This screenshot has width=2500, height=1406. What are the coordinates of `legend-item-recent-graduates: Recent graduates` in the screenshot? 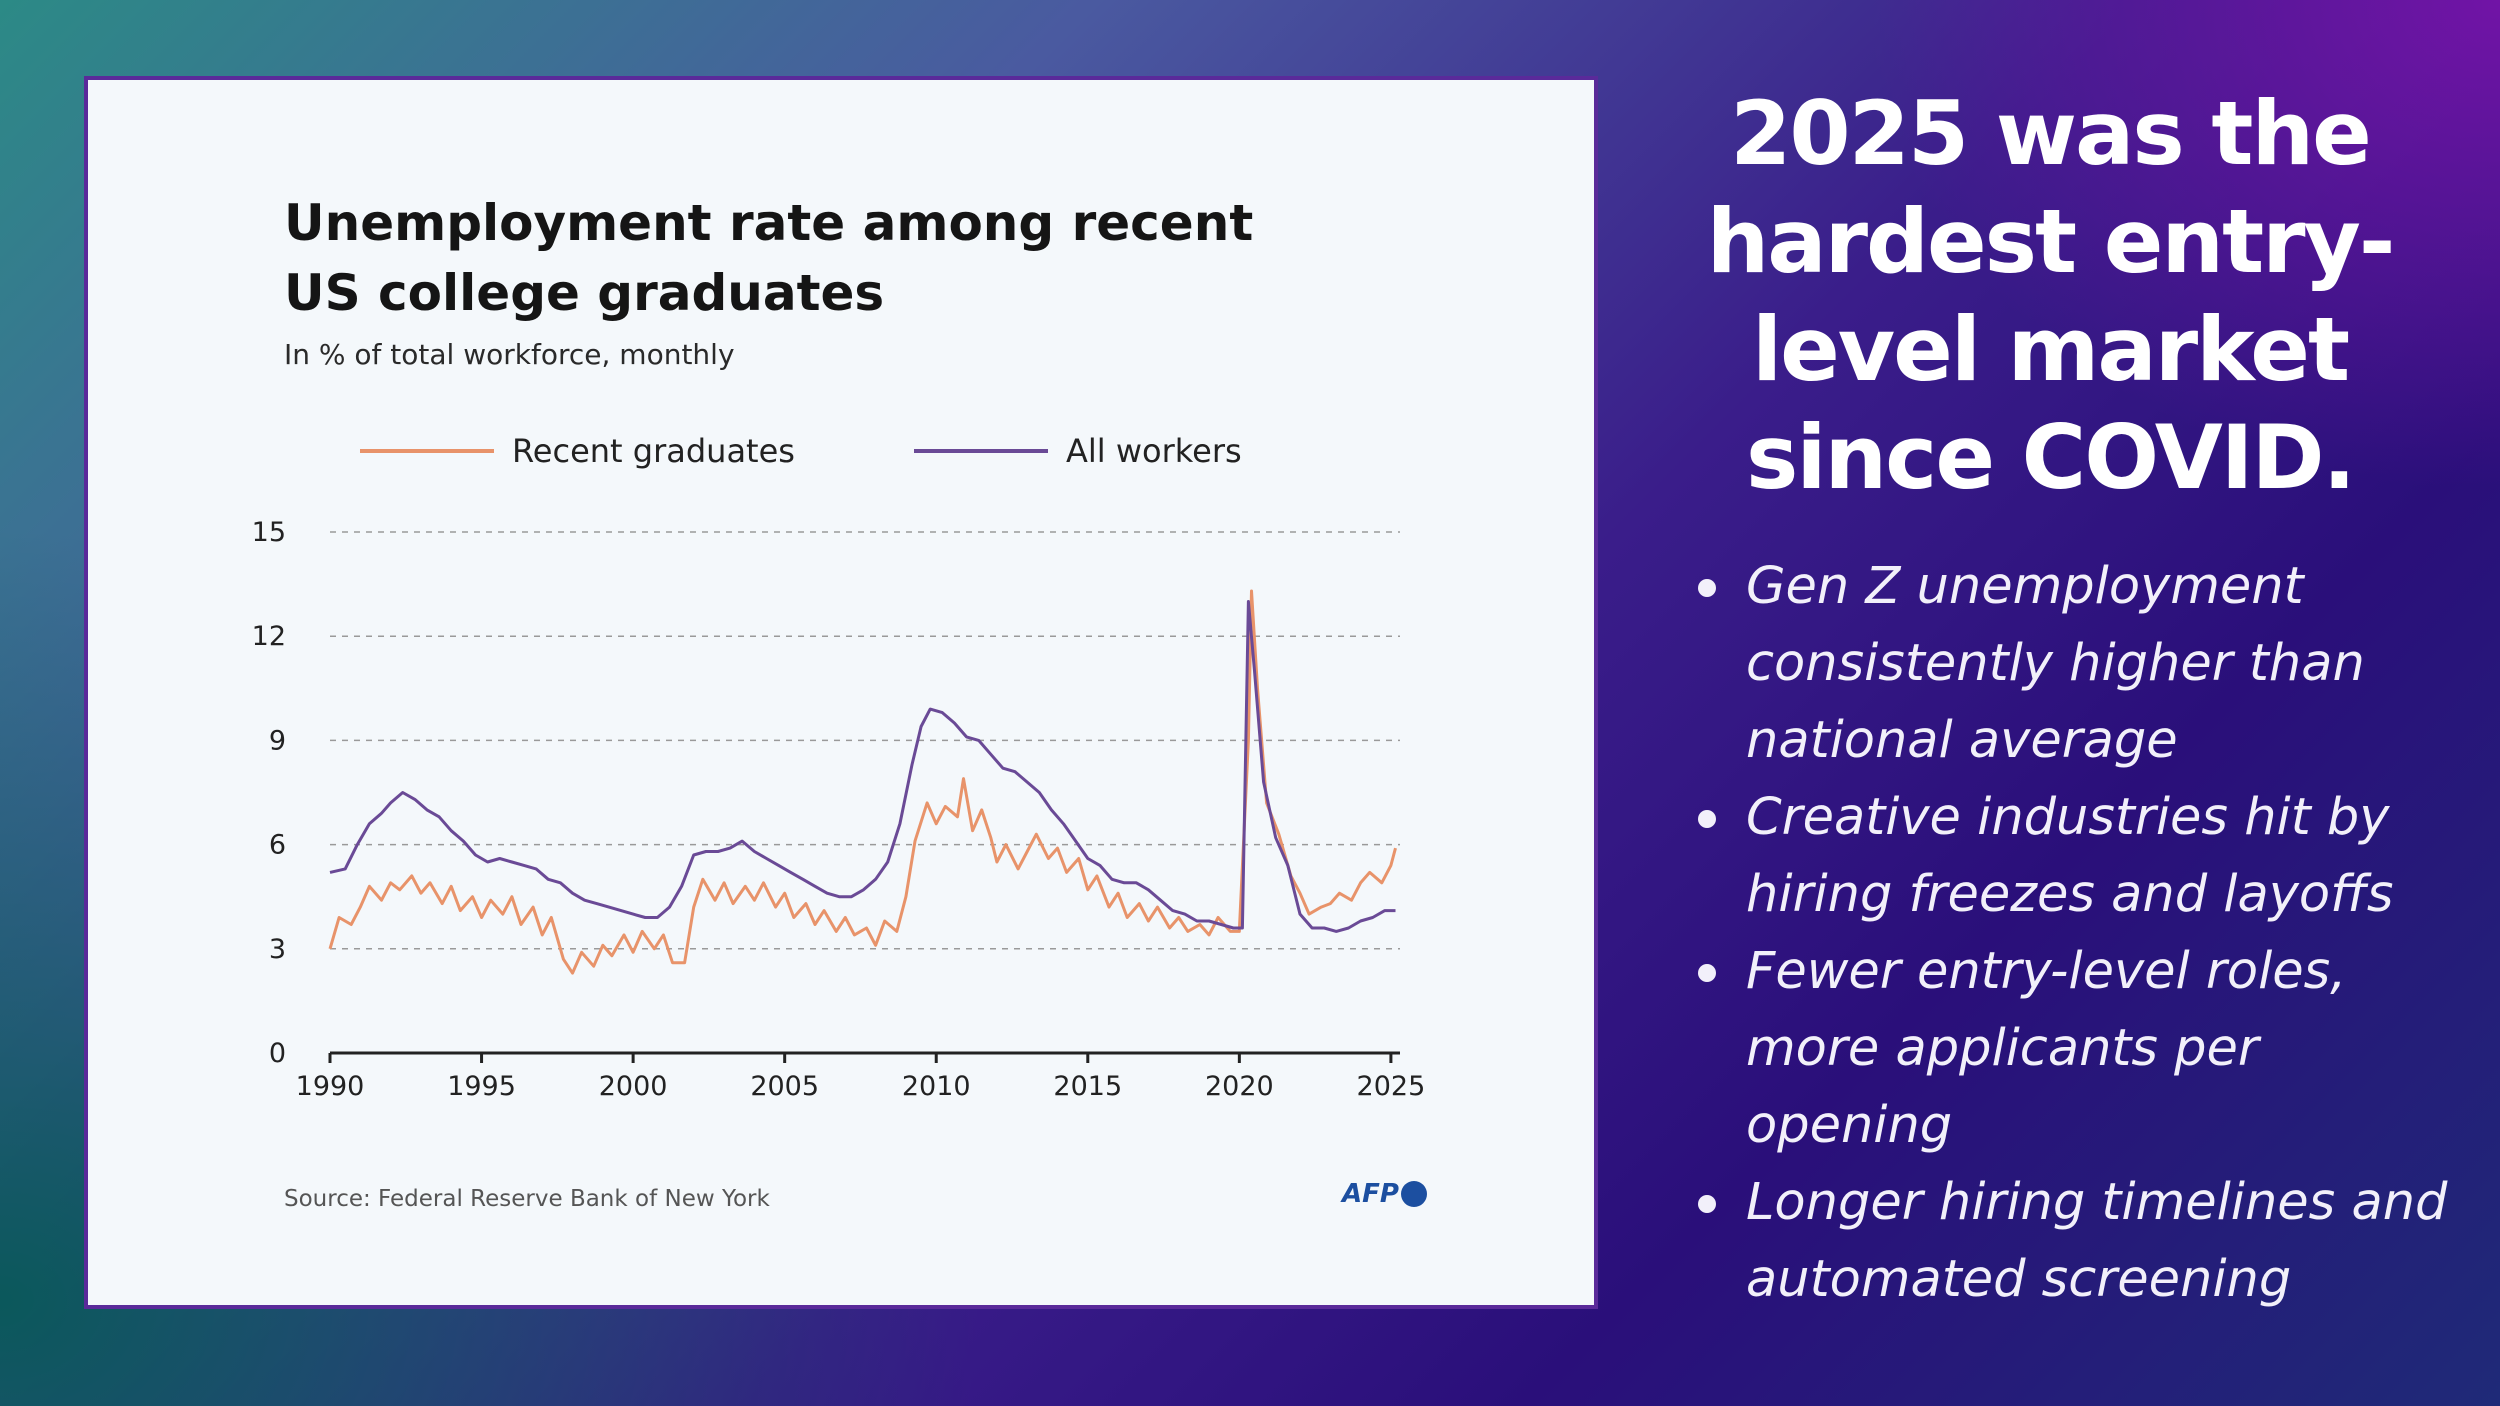 It's located at (577, 451).